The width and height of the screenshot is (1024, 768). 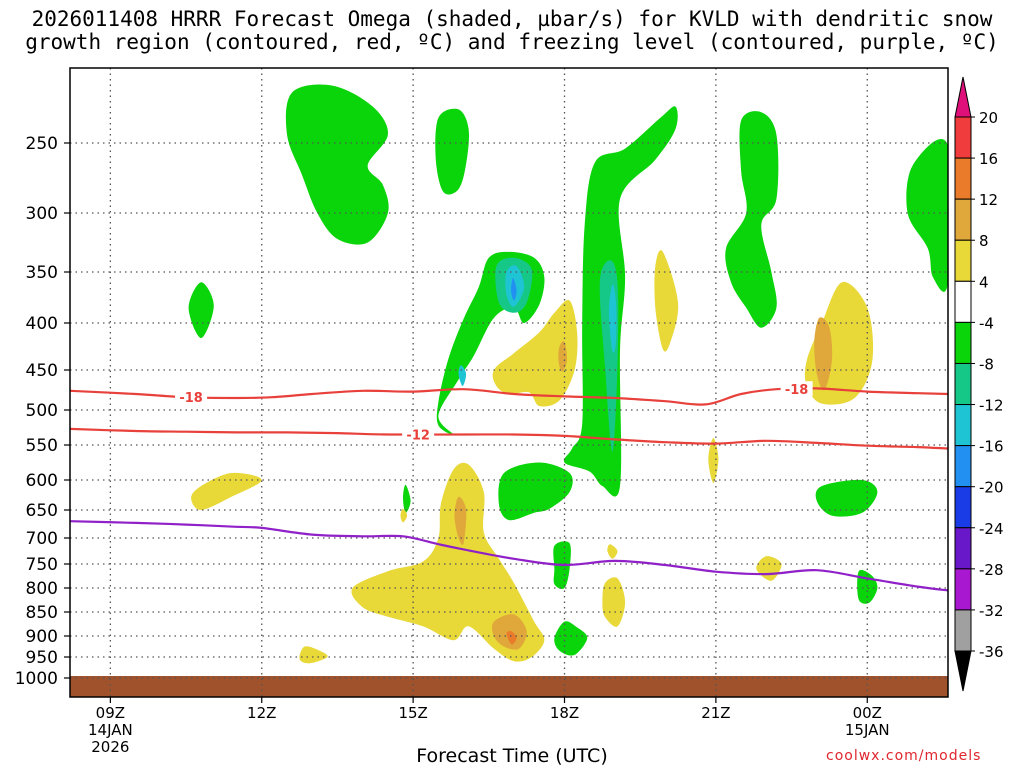 I want to click on colorbar-label-11: -24, so click(x=991, y=529).